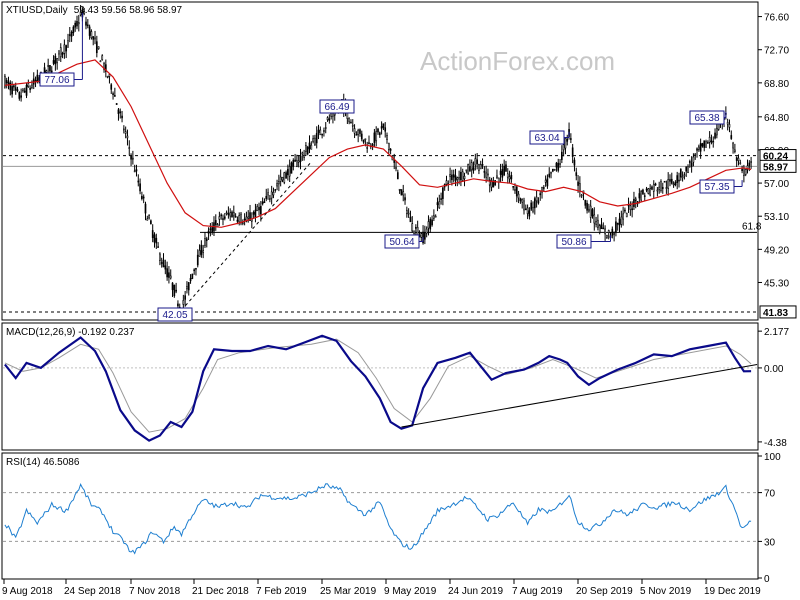 Image resolution: width=800 pixels, height=600 pixels. I want to click on xtick-label: 7 Feb 2019, so click(281, 591).